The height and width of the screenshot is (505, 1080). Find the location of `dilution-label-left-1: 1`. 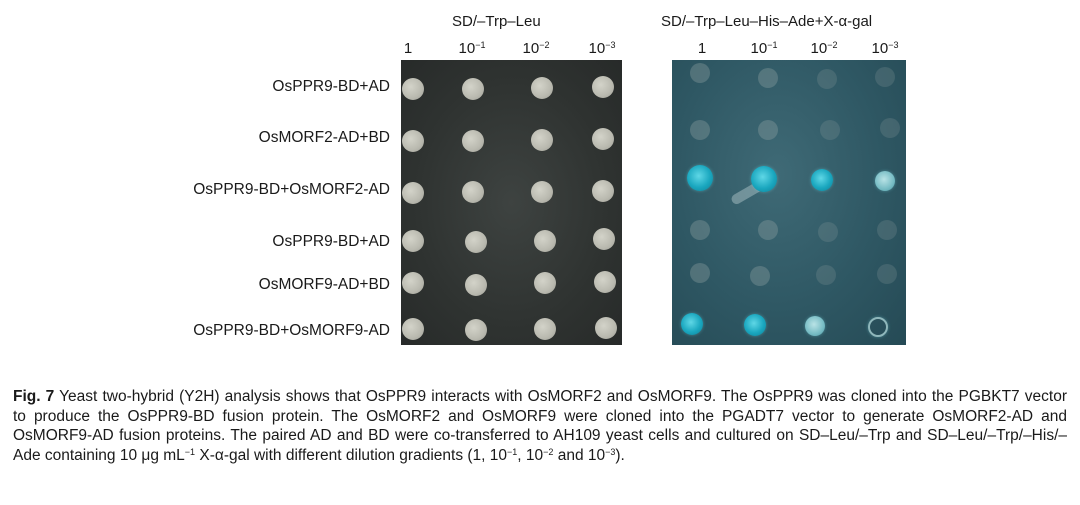

dilution-label-left-1: 1 is located at coordinates (408, 48).